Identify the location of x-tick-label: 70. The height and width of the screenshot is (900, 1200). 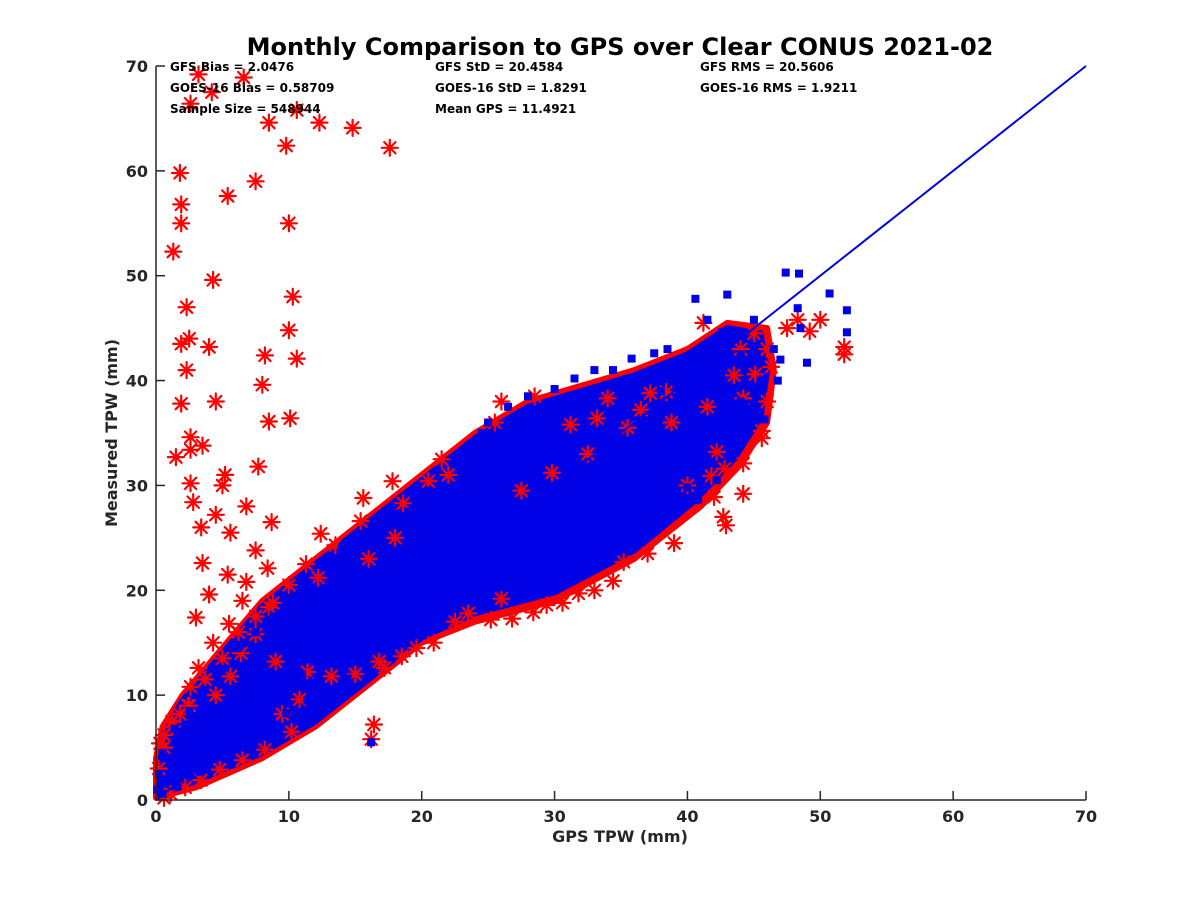
(1086, 816).